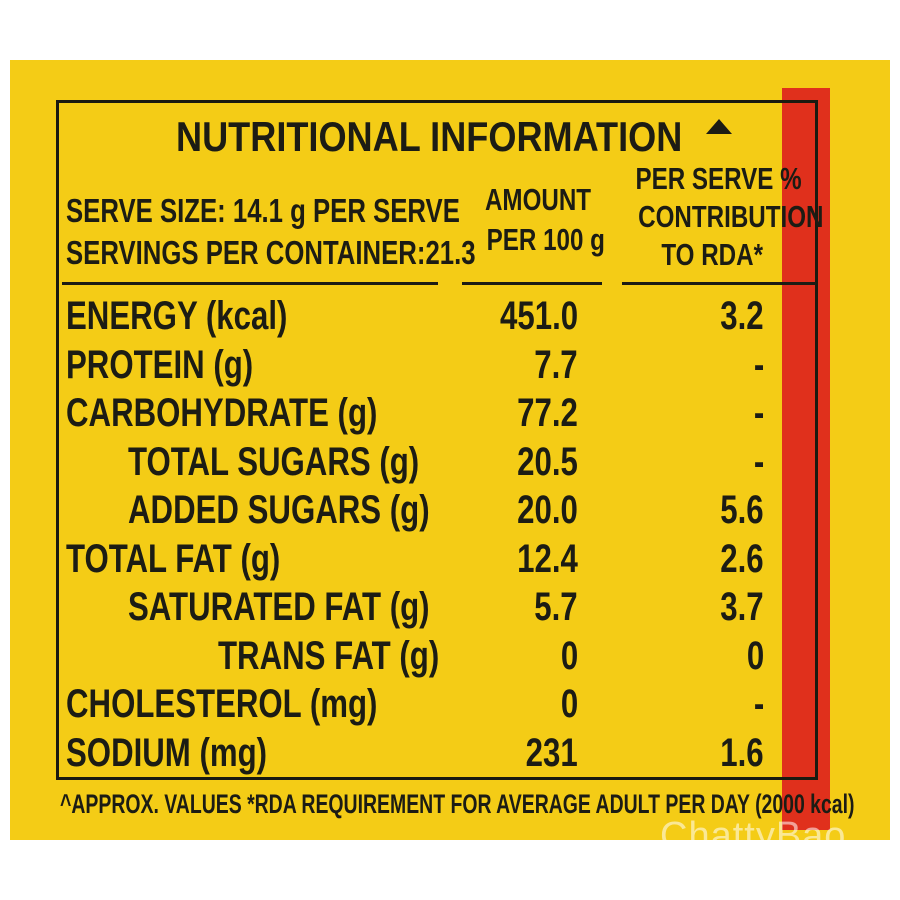  I want to click on triangle-icon, so click(719, 126).